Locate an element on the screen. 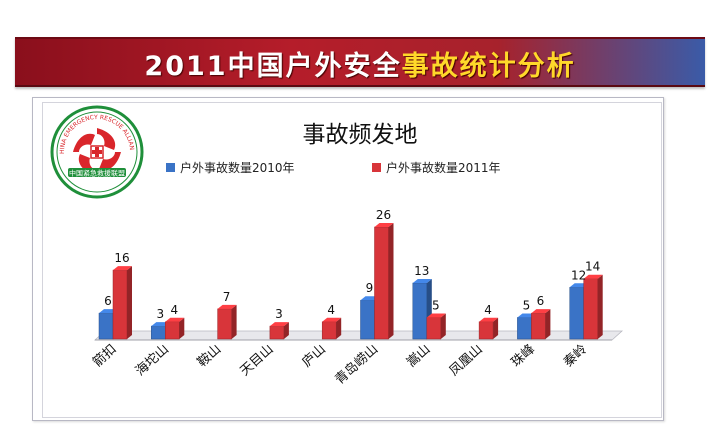 Image resolution: width=708 pixels, height=427 pixels. value-label-2010-5: 9 is located at coordinates (370, 288).